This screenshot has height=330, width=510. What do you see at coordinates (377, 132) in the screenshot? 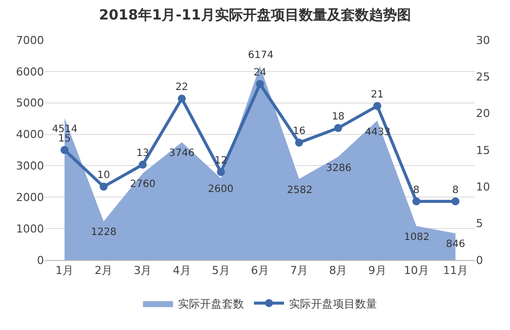
I see `data-label: 4433` at bounding box center [377, 132].